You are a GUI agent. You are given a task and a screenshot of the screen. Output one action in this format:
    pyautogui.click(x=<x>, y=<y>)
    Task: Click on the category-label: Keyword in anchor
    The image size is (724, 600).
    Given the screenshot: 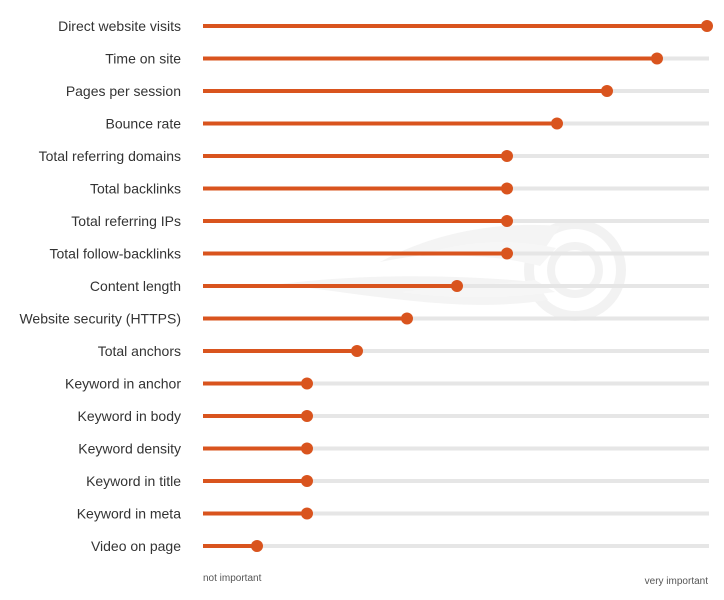 What is the action you would take?
    pyautogui.click(x=123, y=384)
    